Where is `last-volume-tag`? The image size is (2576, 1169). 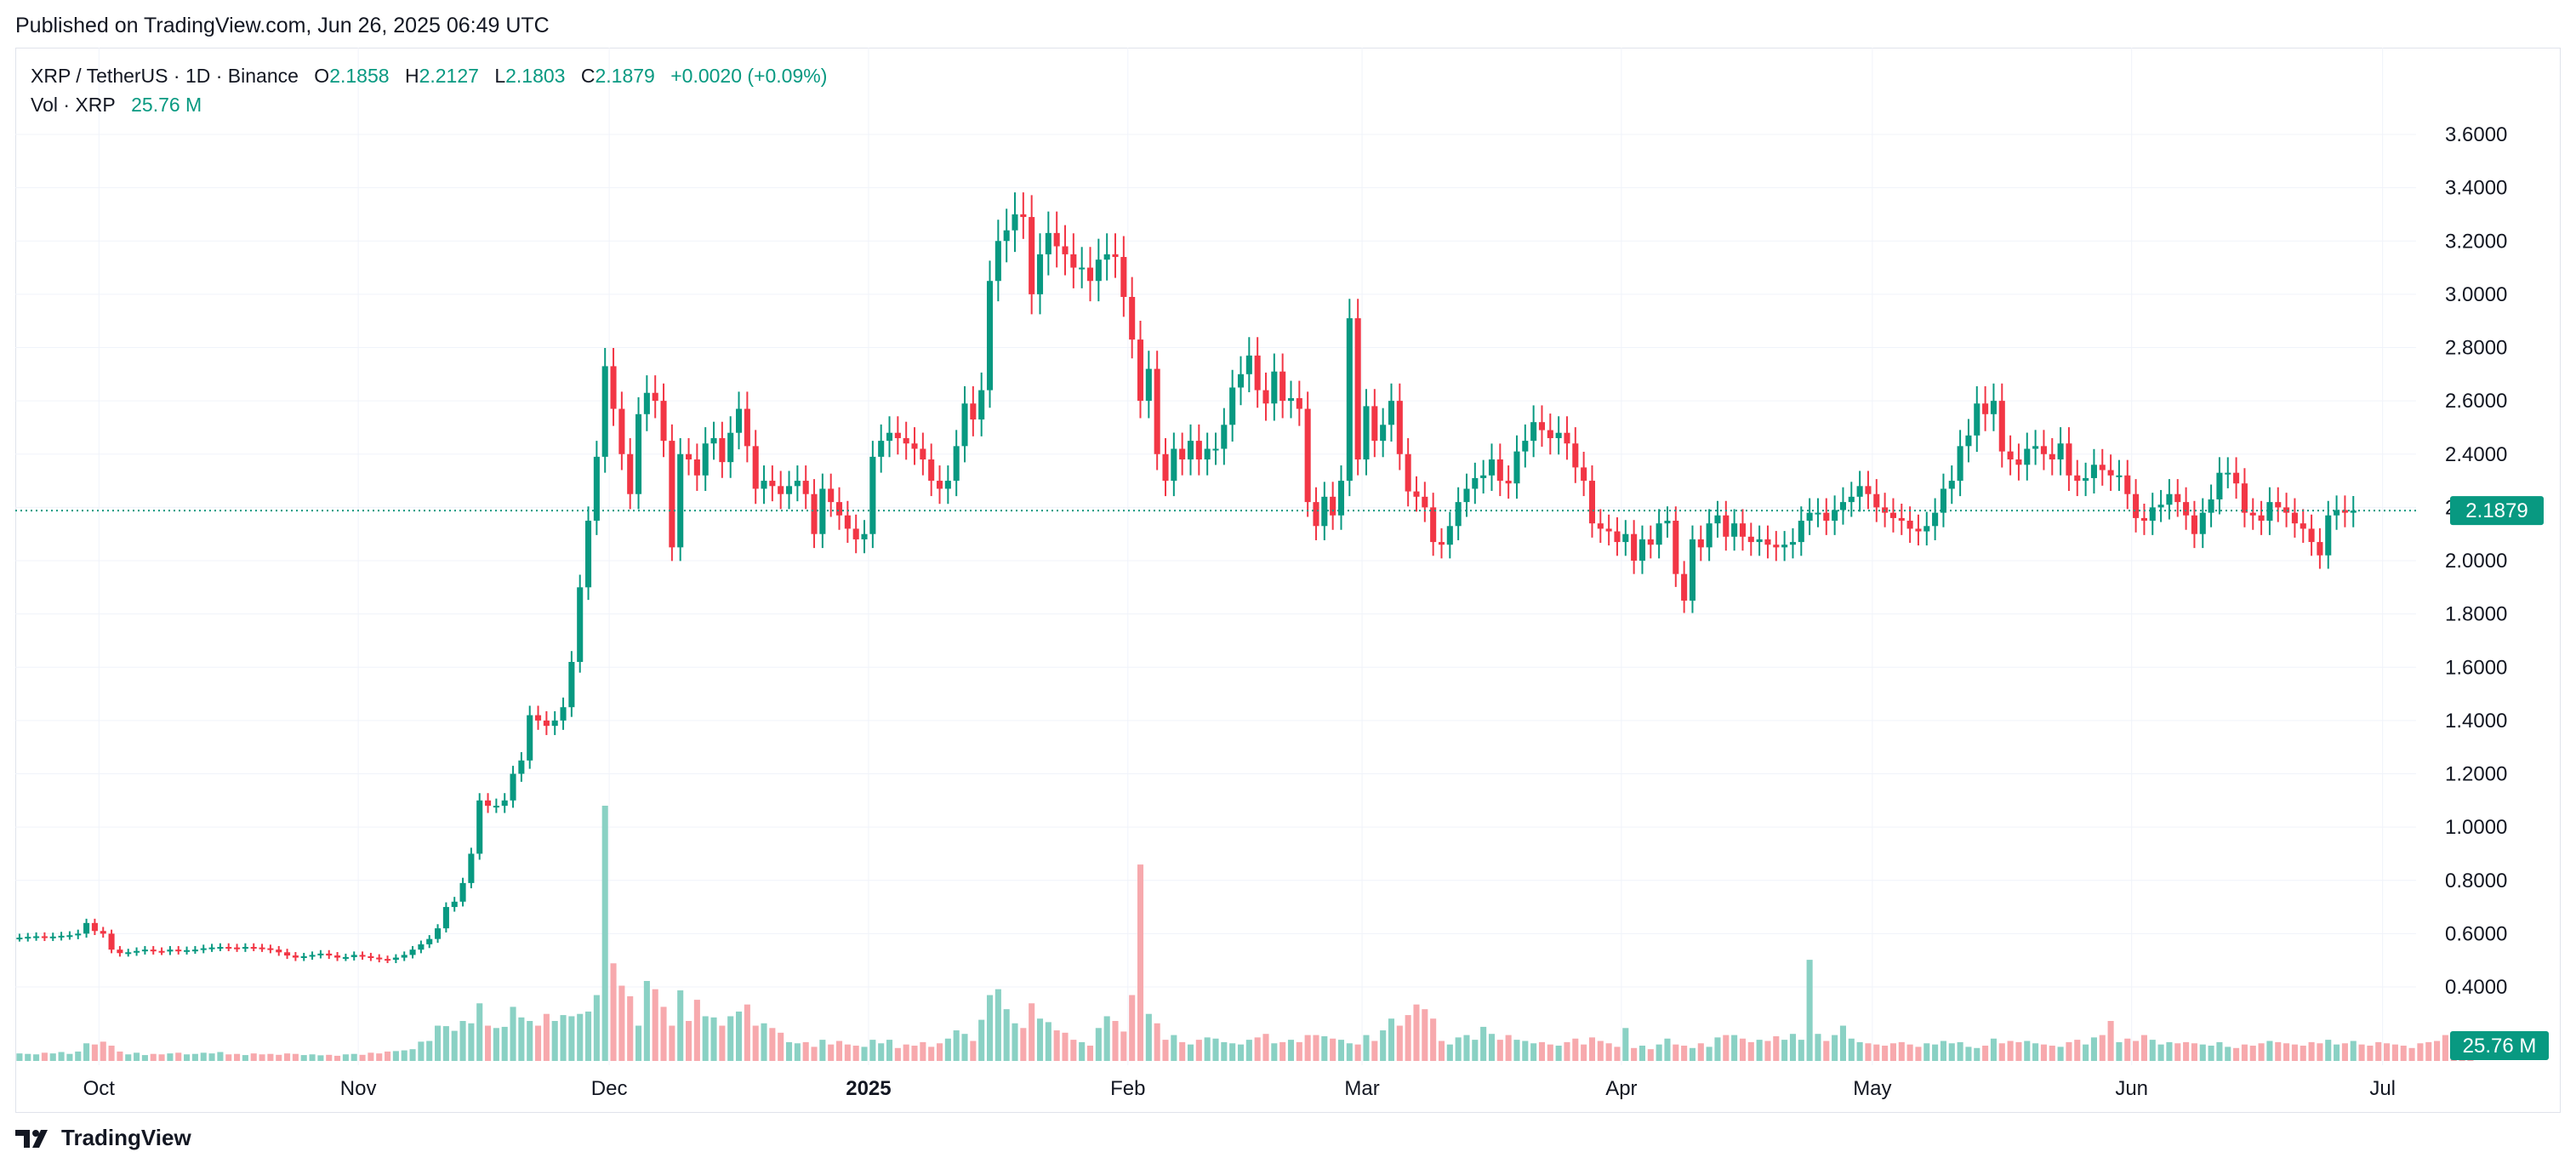 last-volume-tag is located at coordinates (2499, 1045).